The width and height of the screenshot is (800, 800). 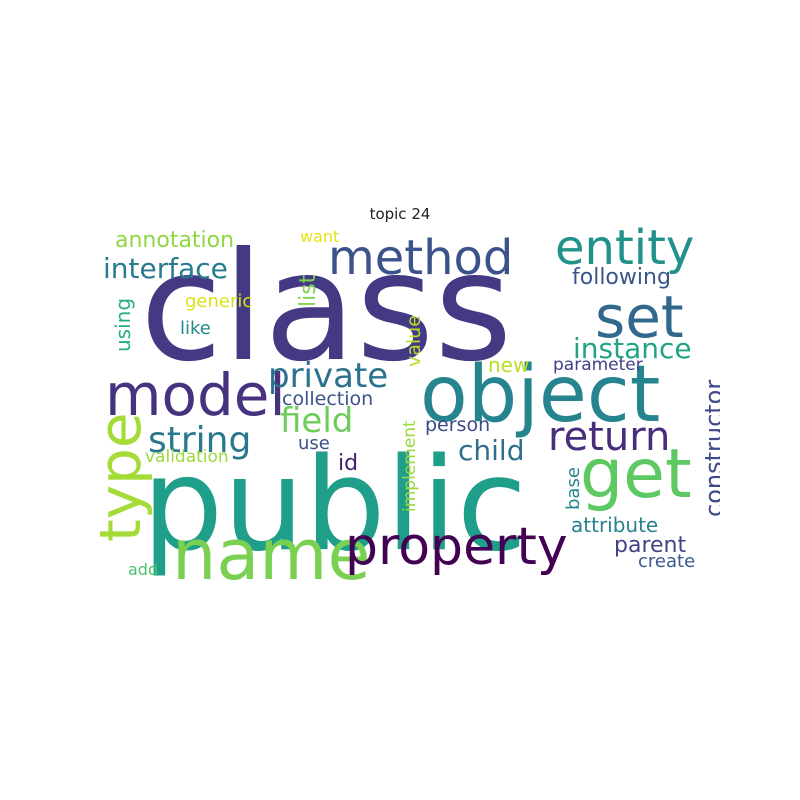 I want to click on word-entity: entity, so click(x=624, y=251).